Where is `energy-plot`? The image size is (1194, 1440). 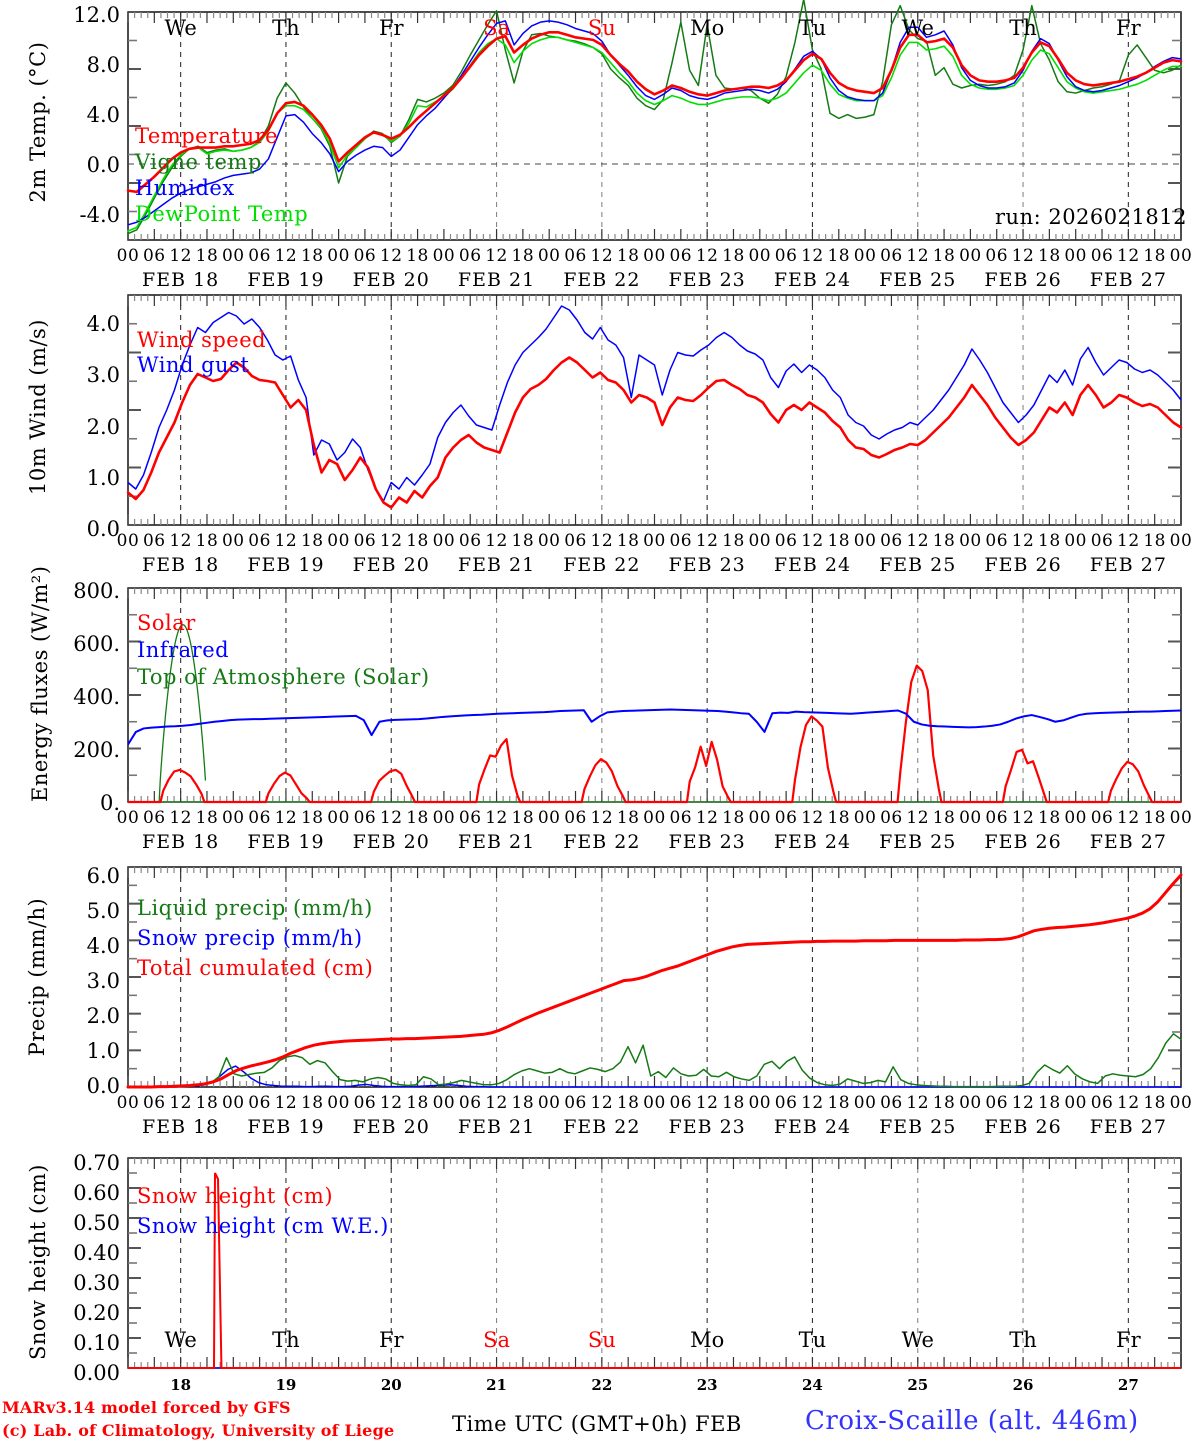 energy-plot is located at coordinates (654, 695).